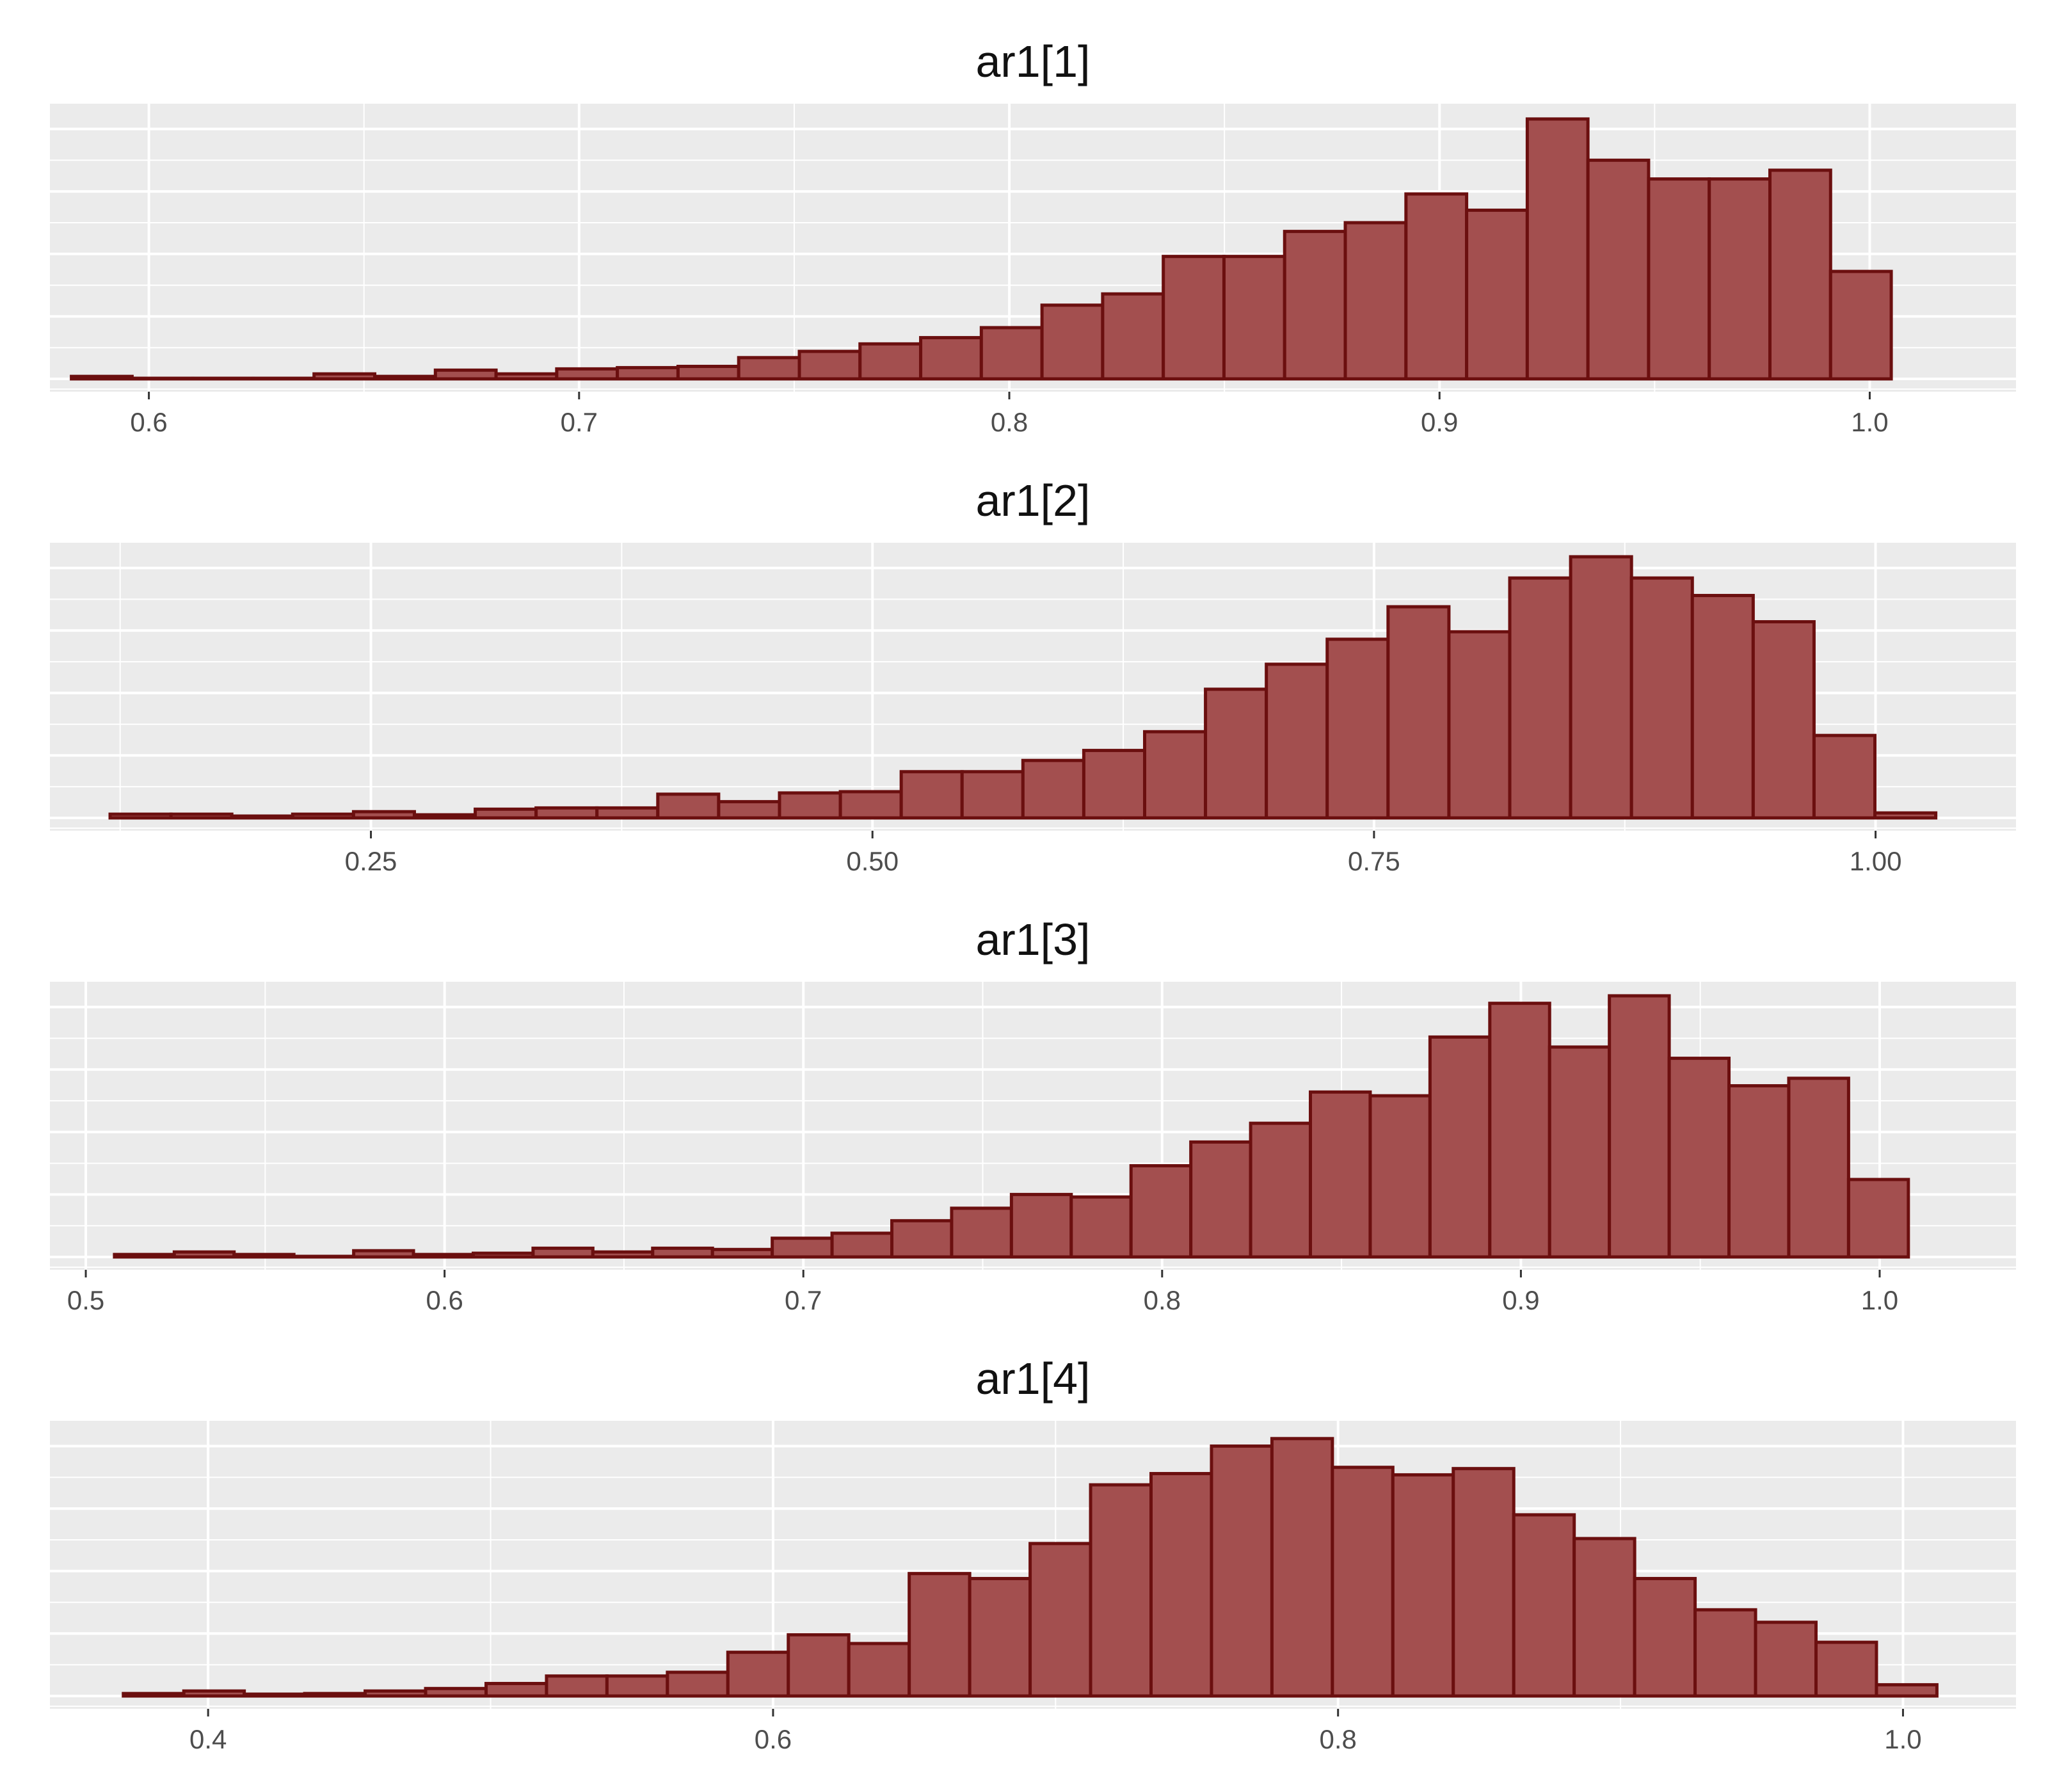  Describe the element at coordinates (85, 1300) in the screenshot. I see `x-tick-label: 0.5` at that location.